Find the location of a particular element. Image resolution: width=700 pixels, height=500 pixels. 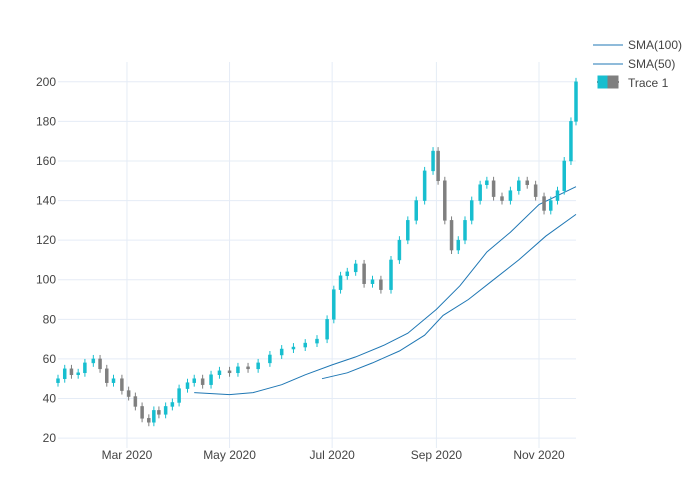

legend-item-trace1: Trace 1 is located at coordinates (633, 82).